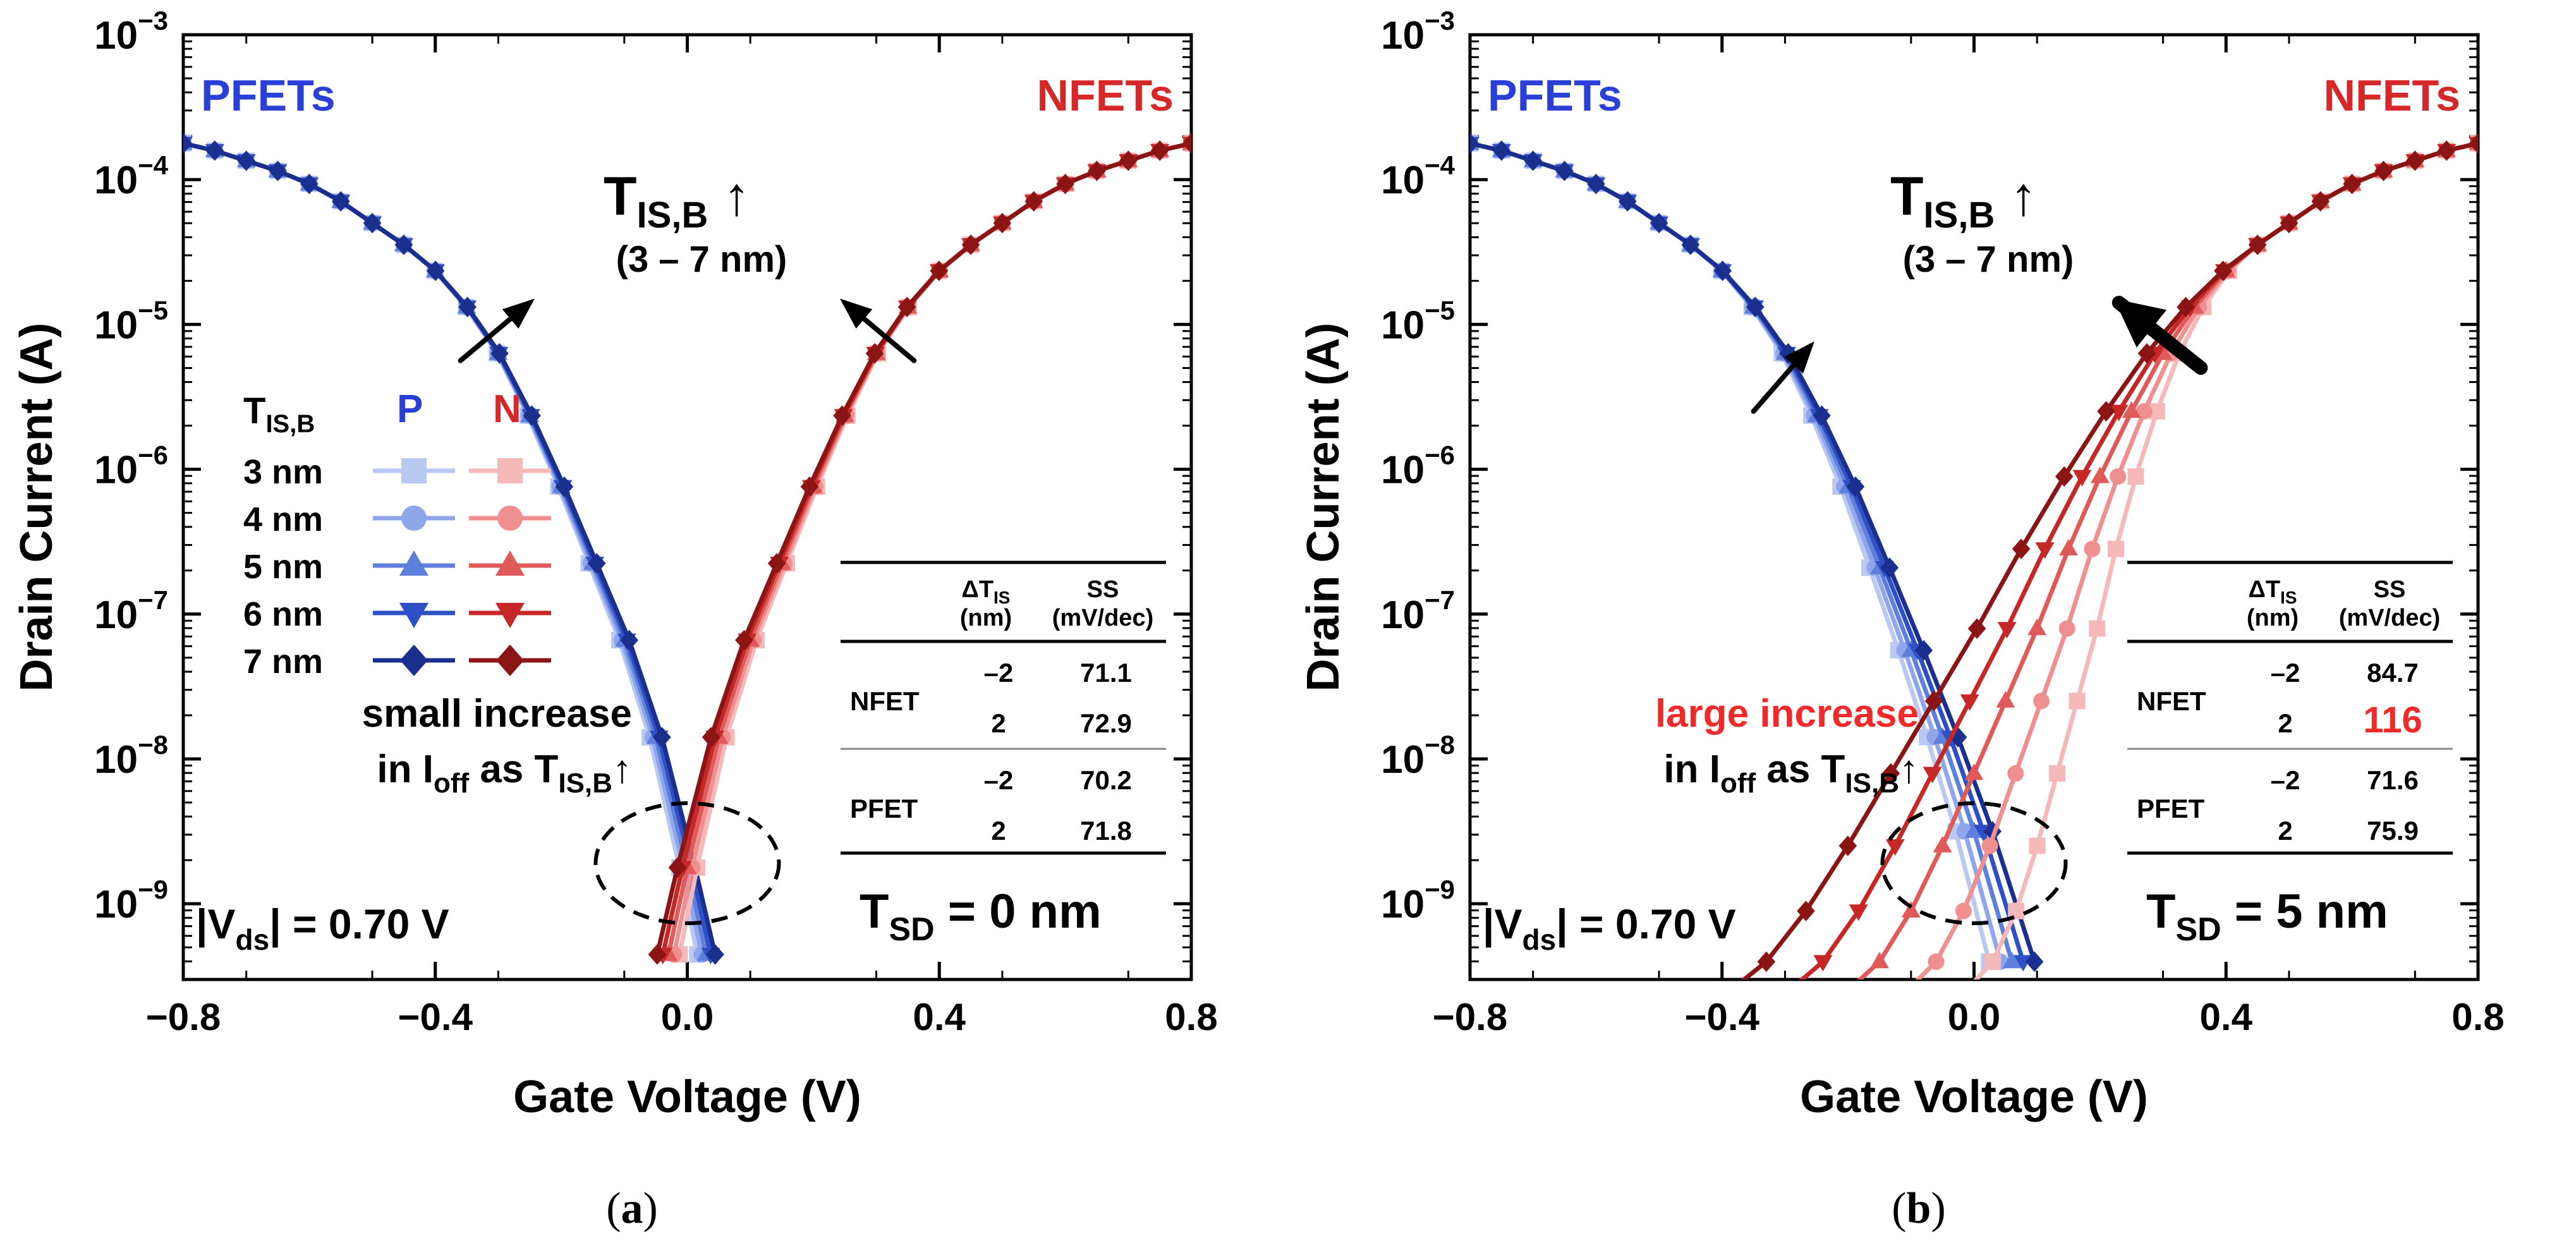 The width and height of the screenshot is (2576, 1255). I want to click on ss-value-cell: 71.6, so click(2393, 780).